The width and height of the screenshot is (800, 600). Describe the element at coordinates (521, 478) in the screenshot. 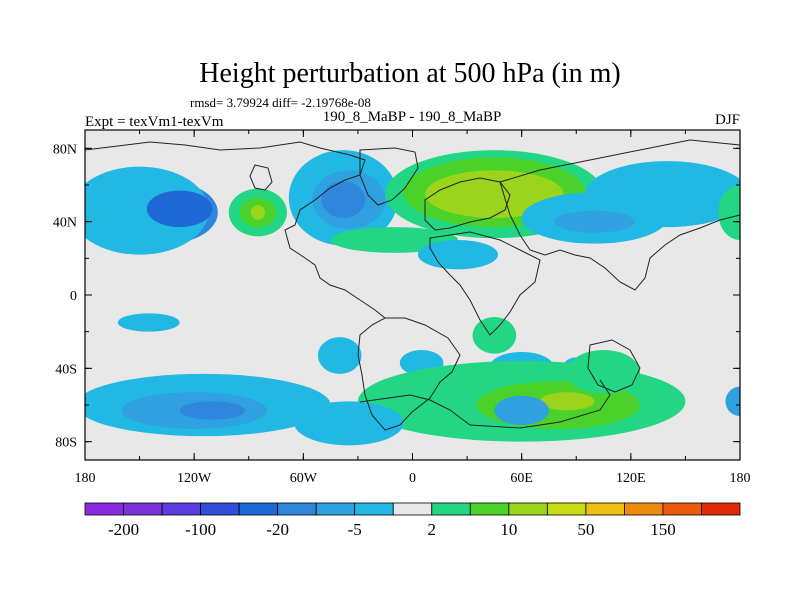

I see `x-tick-label: 60E` at that location.